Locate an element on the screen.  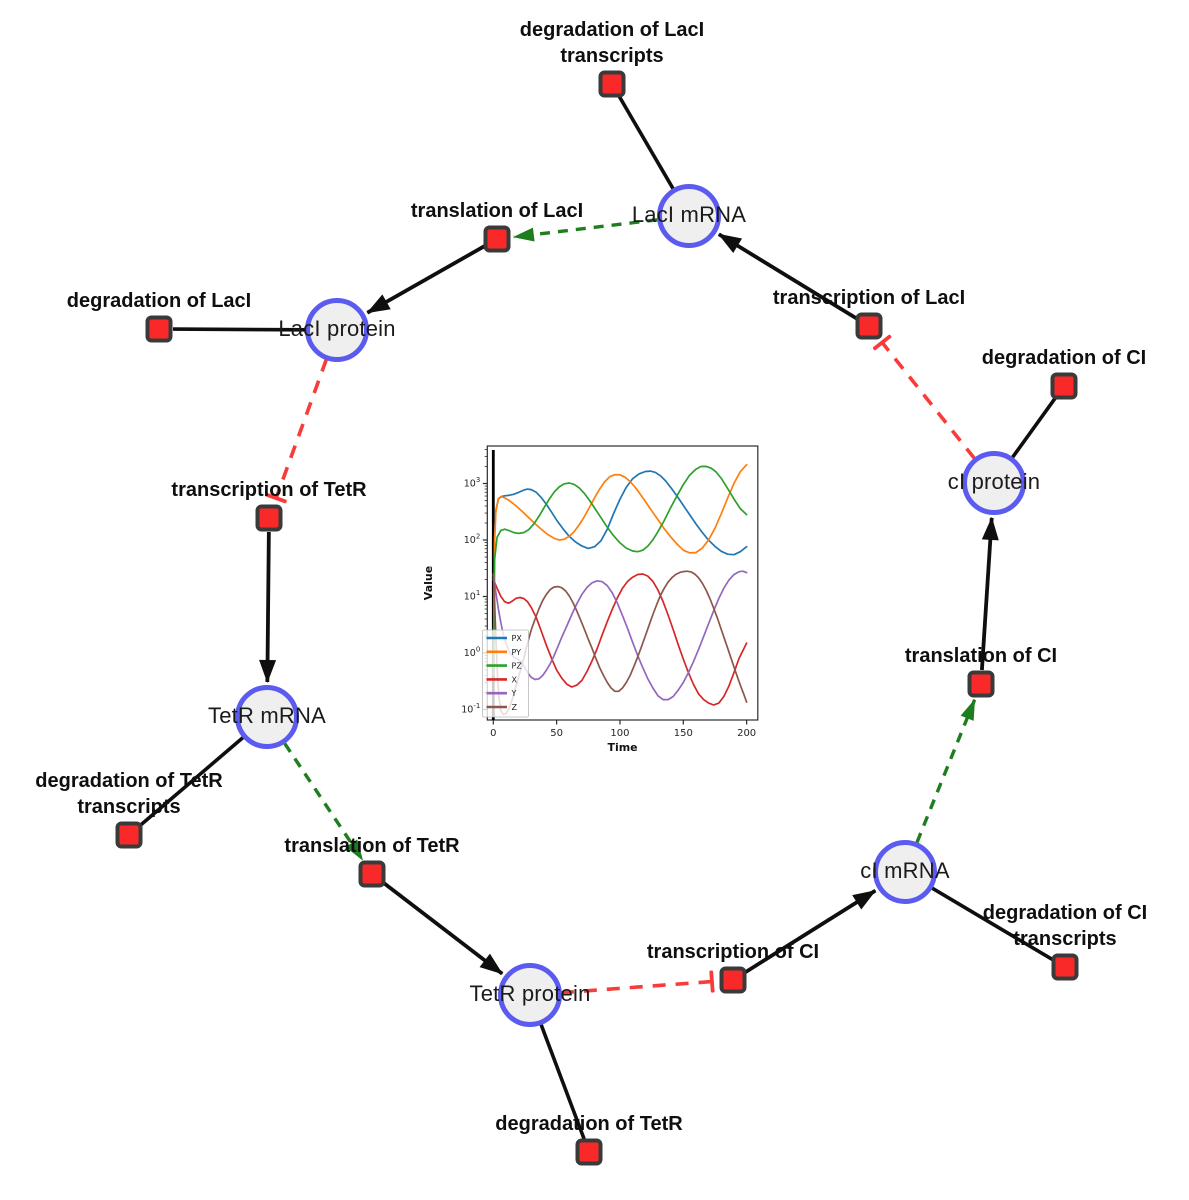
y-tick-label: 10³ is located at coordinates (472, 483).